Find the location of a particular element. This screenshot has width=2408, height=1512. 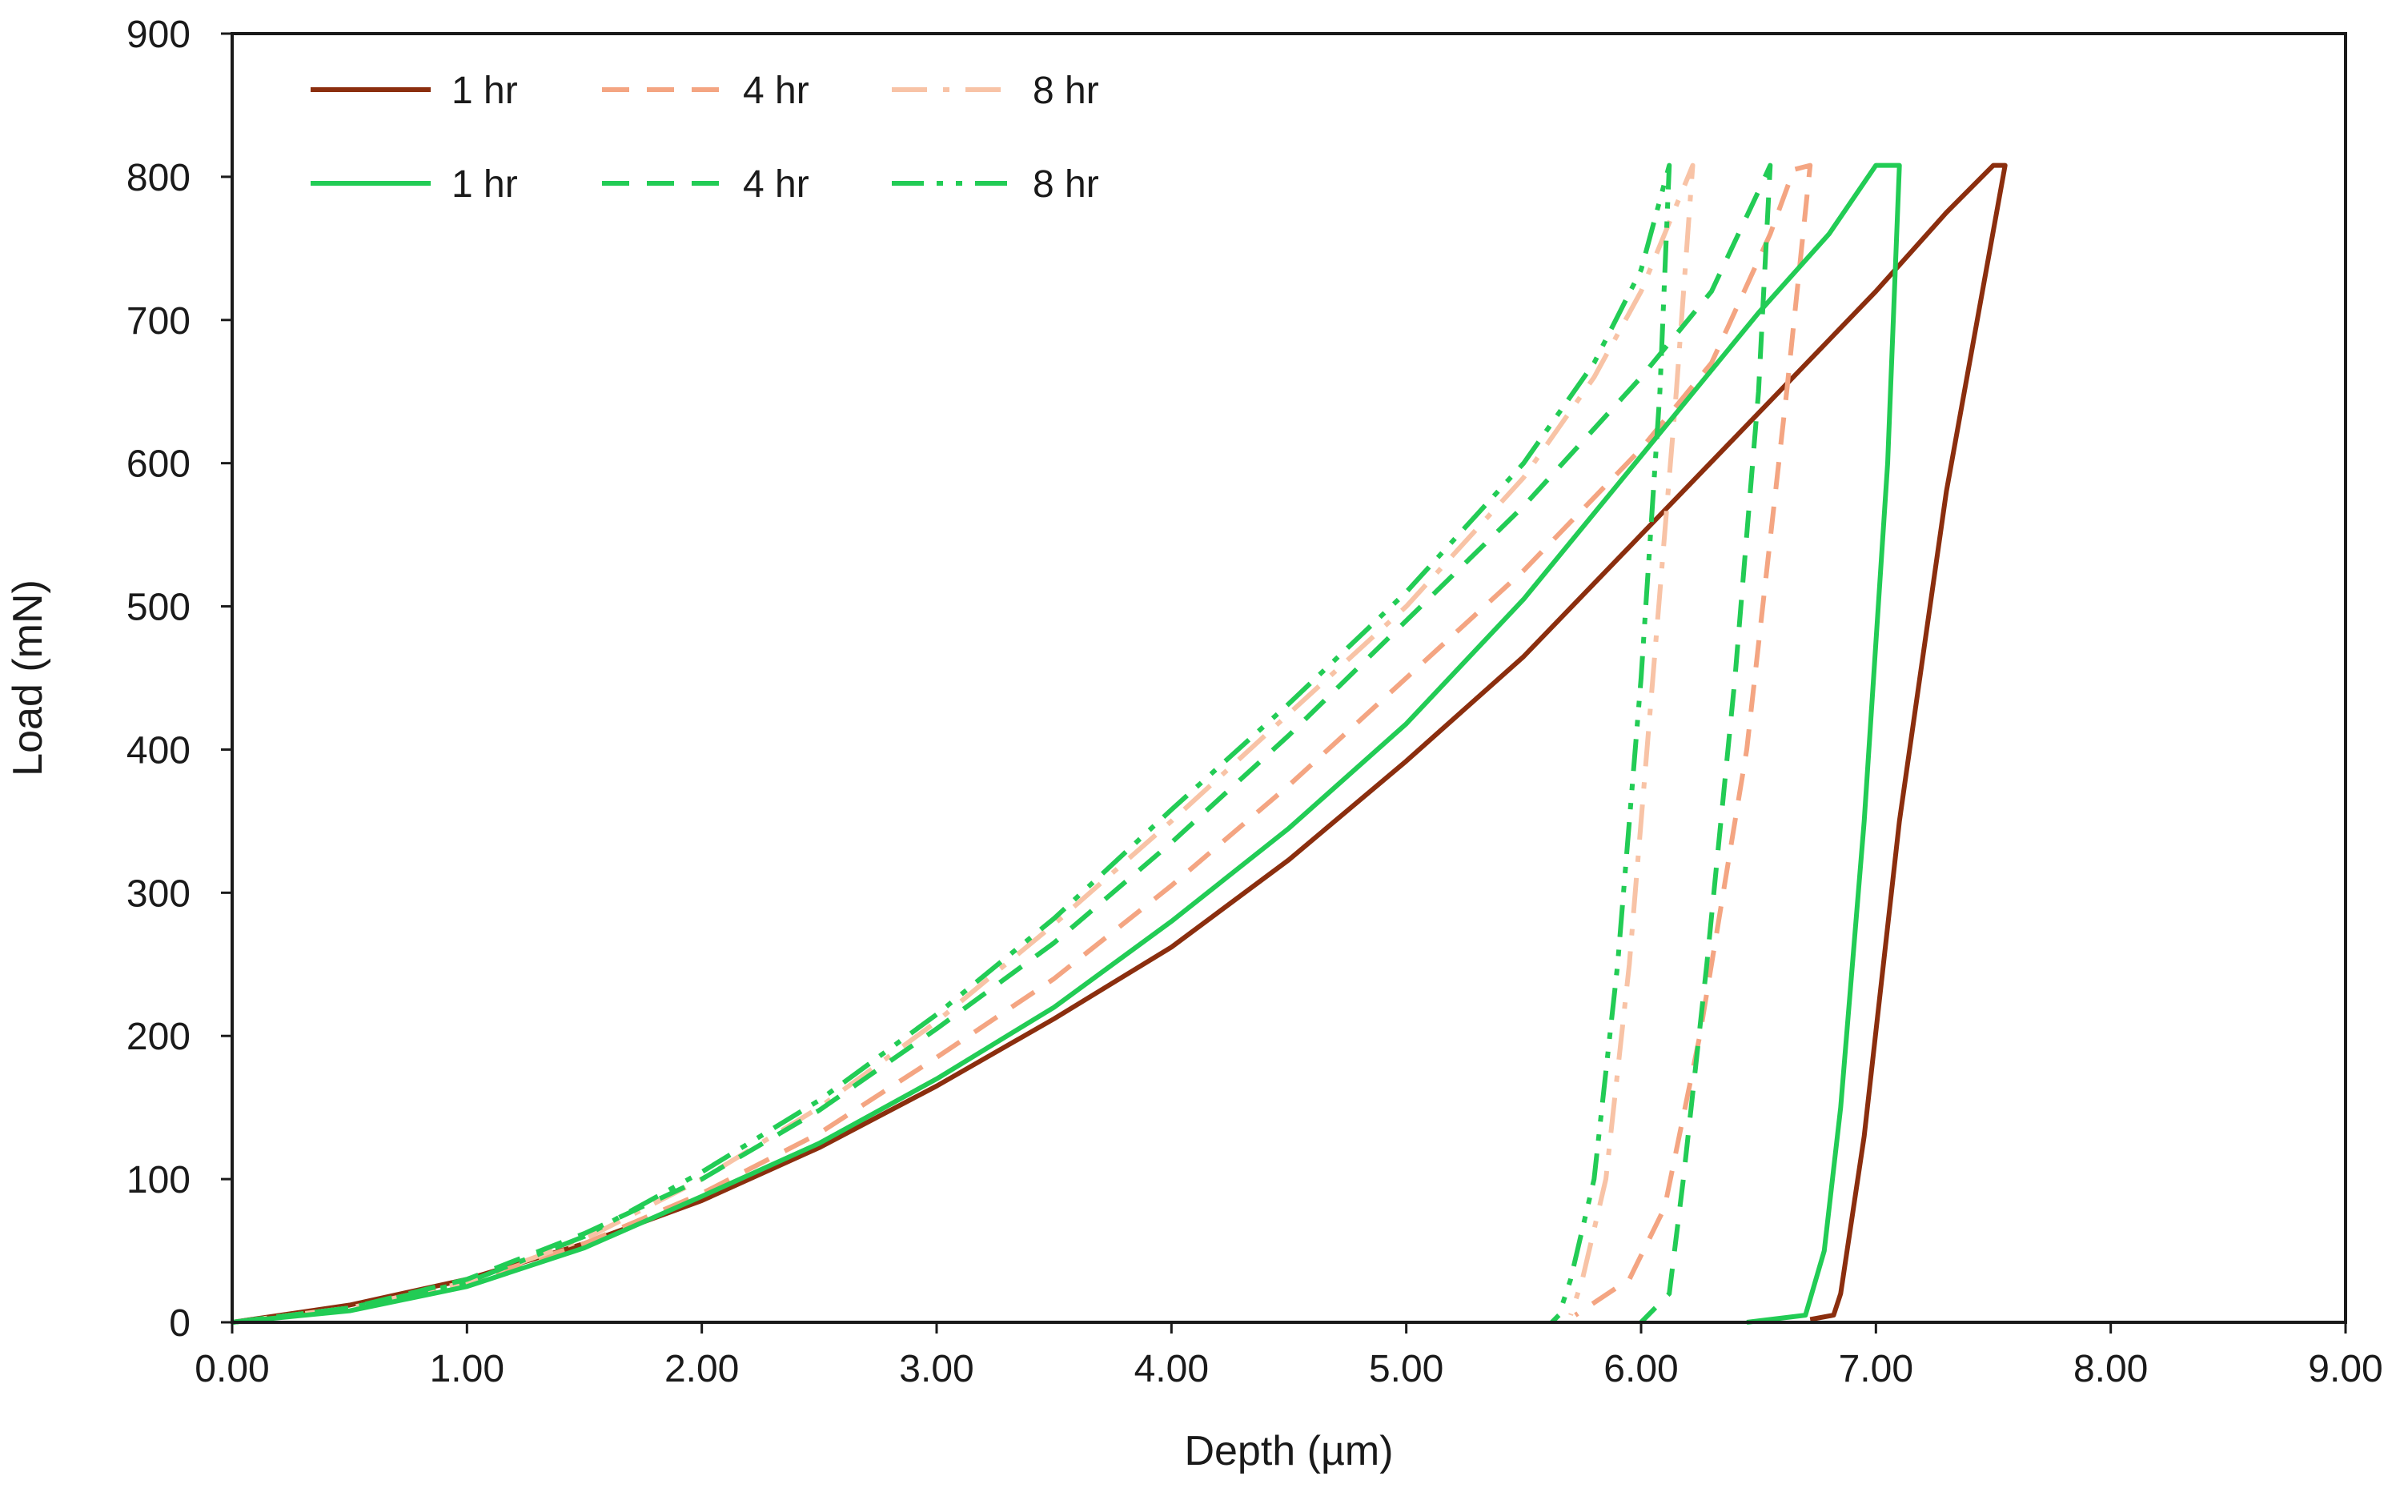

legend-item-3-8-hr: 8 hr is located at coordinates (995, 91).